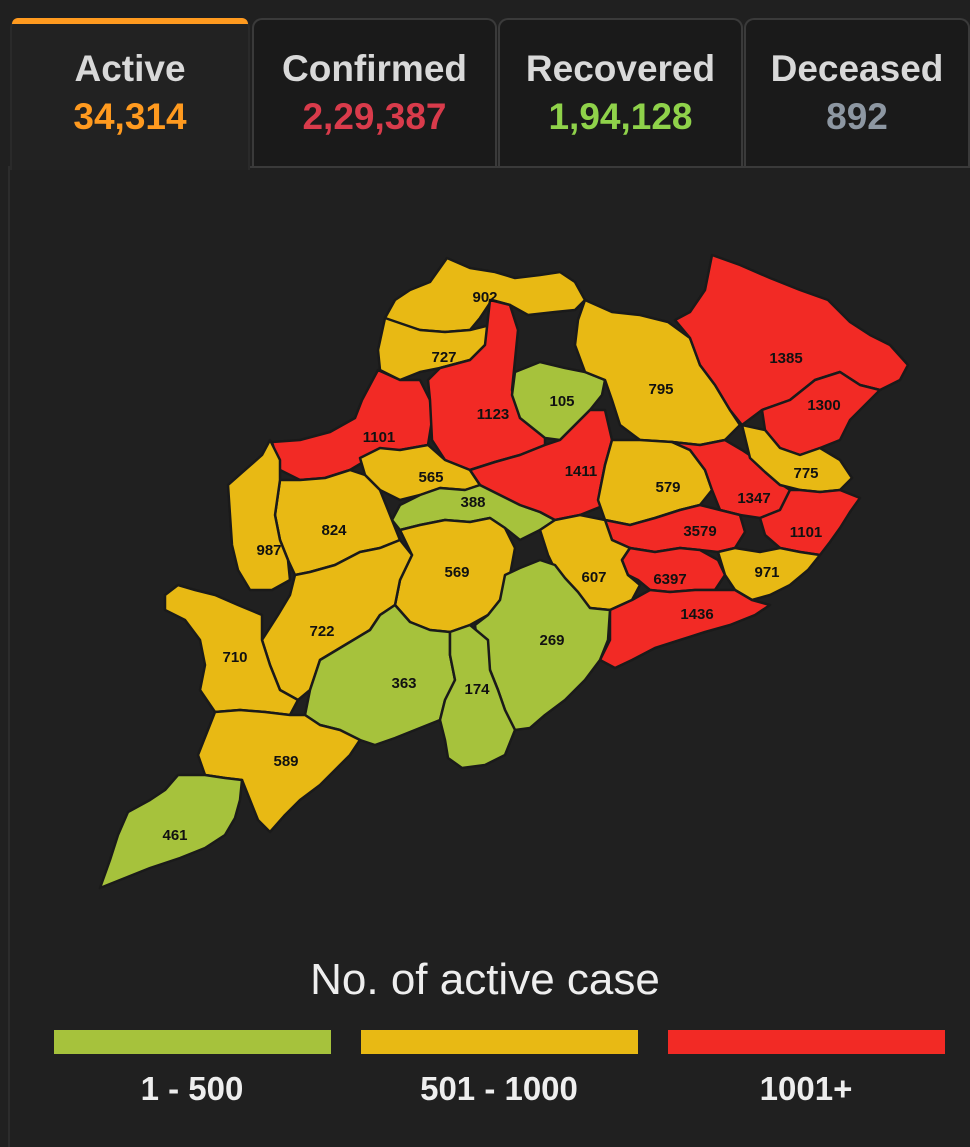 This screenshot has width=970, height=1147. Describe the element at coordinates (593, 577) in the screenshot. I see `district-value-label: 607` at that location.